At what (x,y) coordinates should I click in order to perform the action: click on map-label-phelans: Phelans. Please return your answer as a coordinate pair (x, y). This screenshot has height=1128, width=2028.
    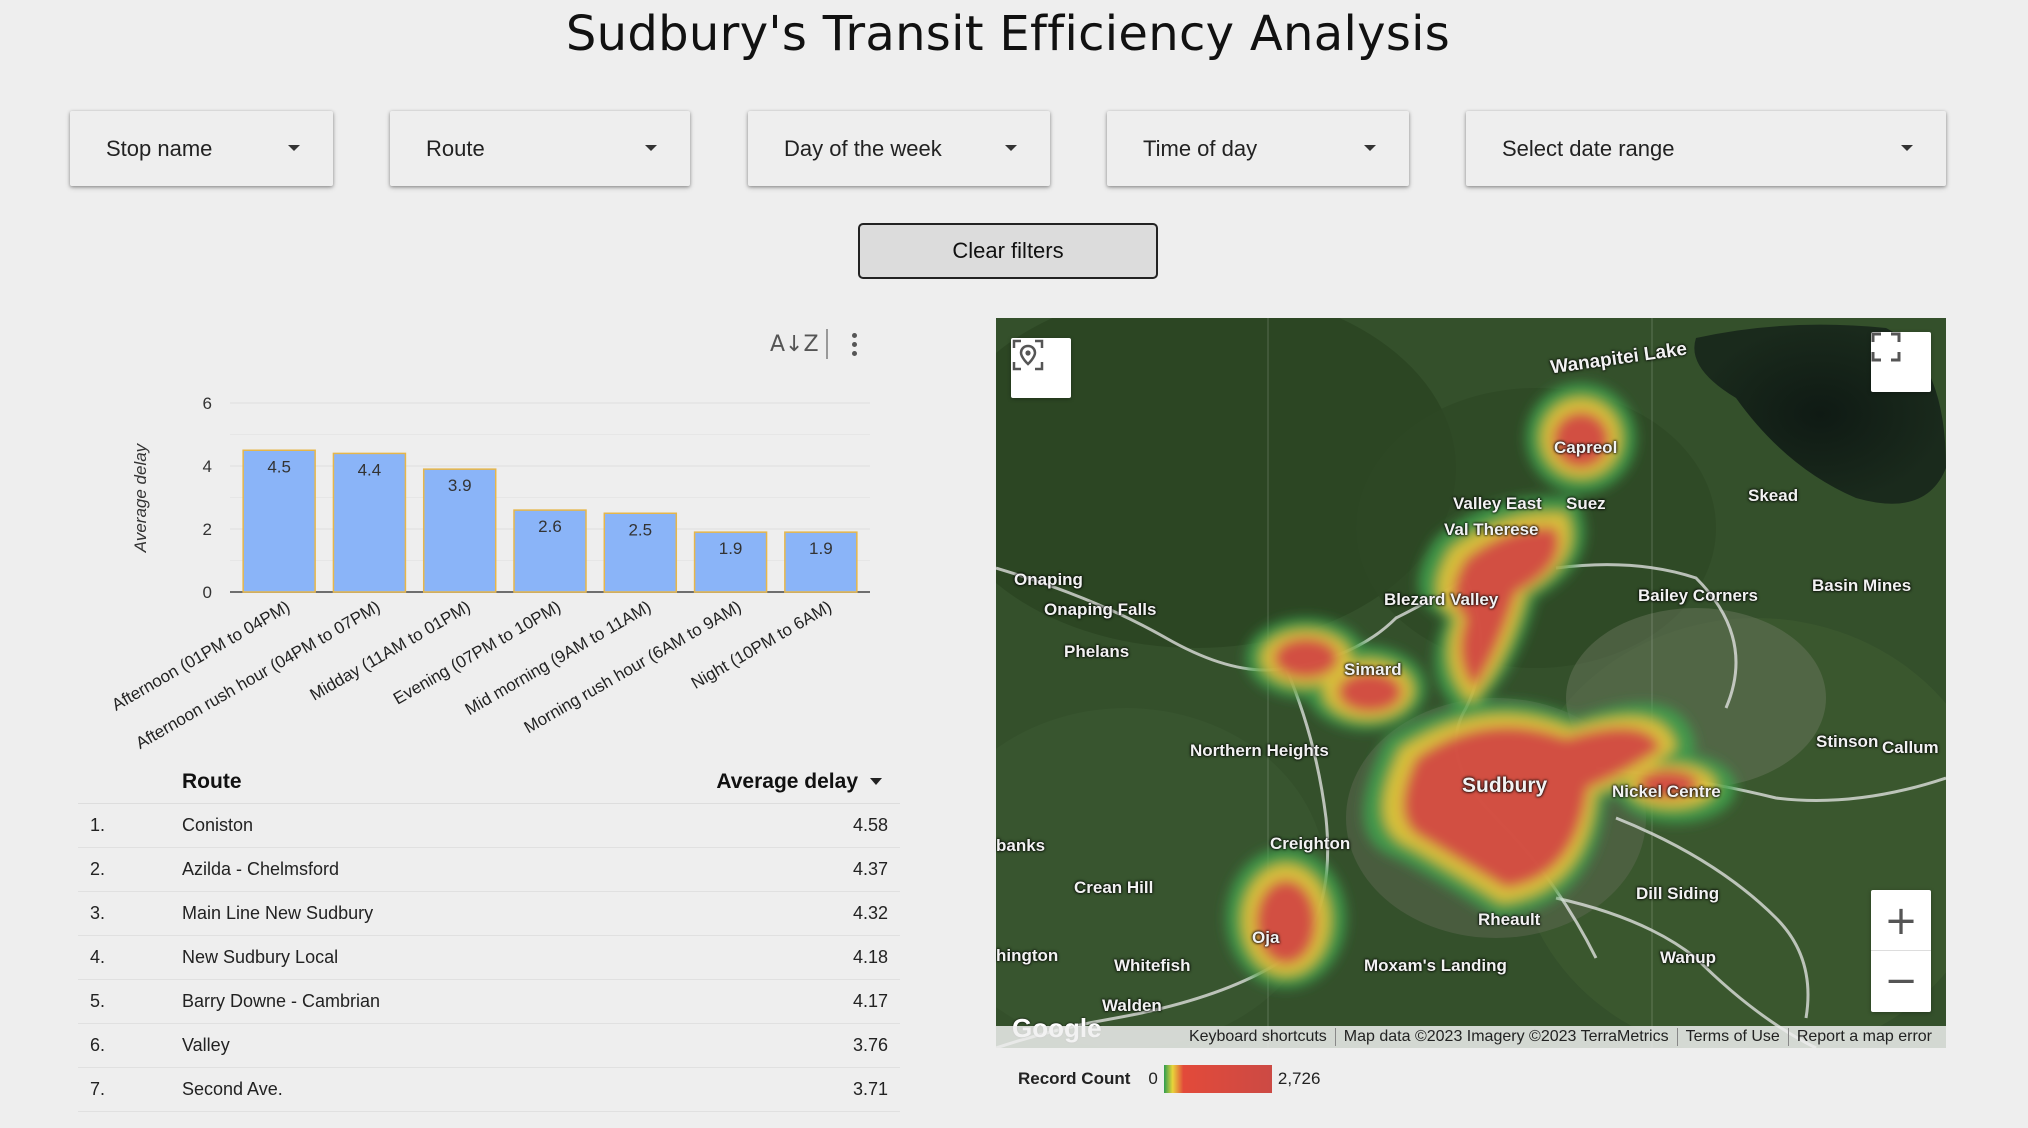
    Looking at the image, I should click on (1097, 651).